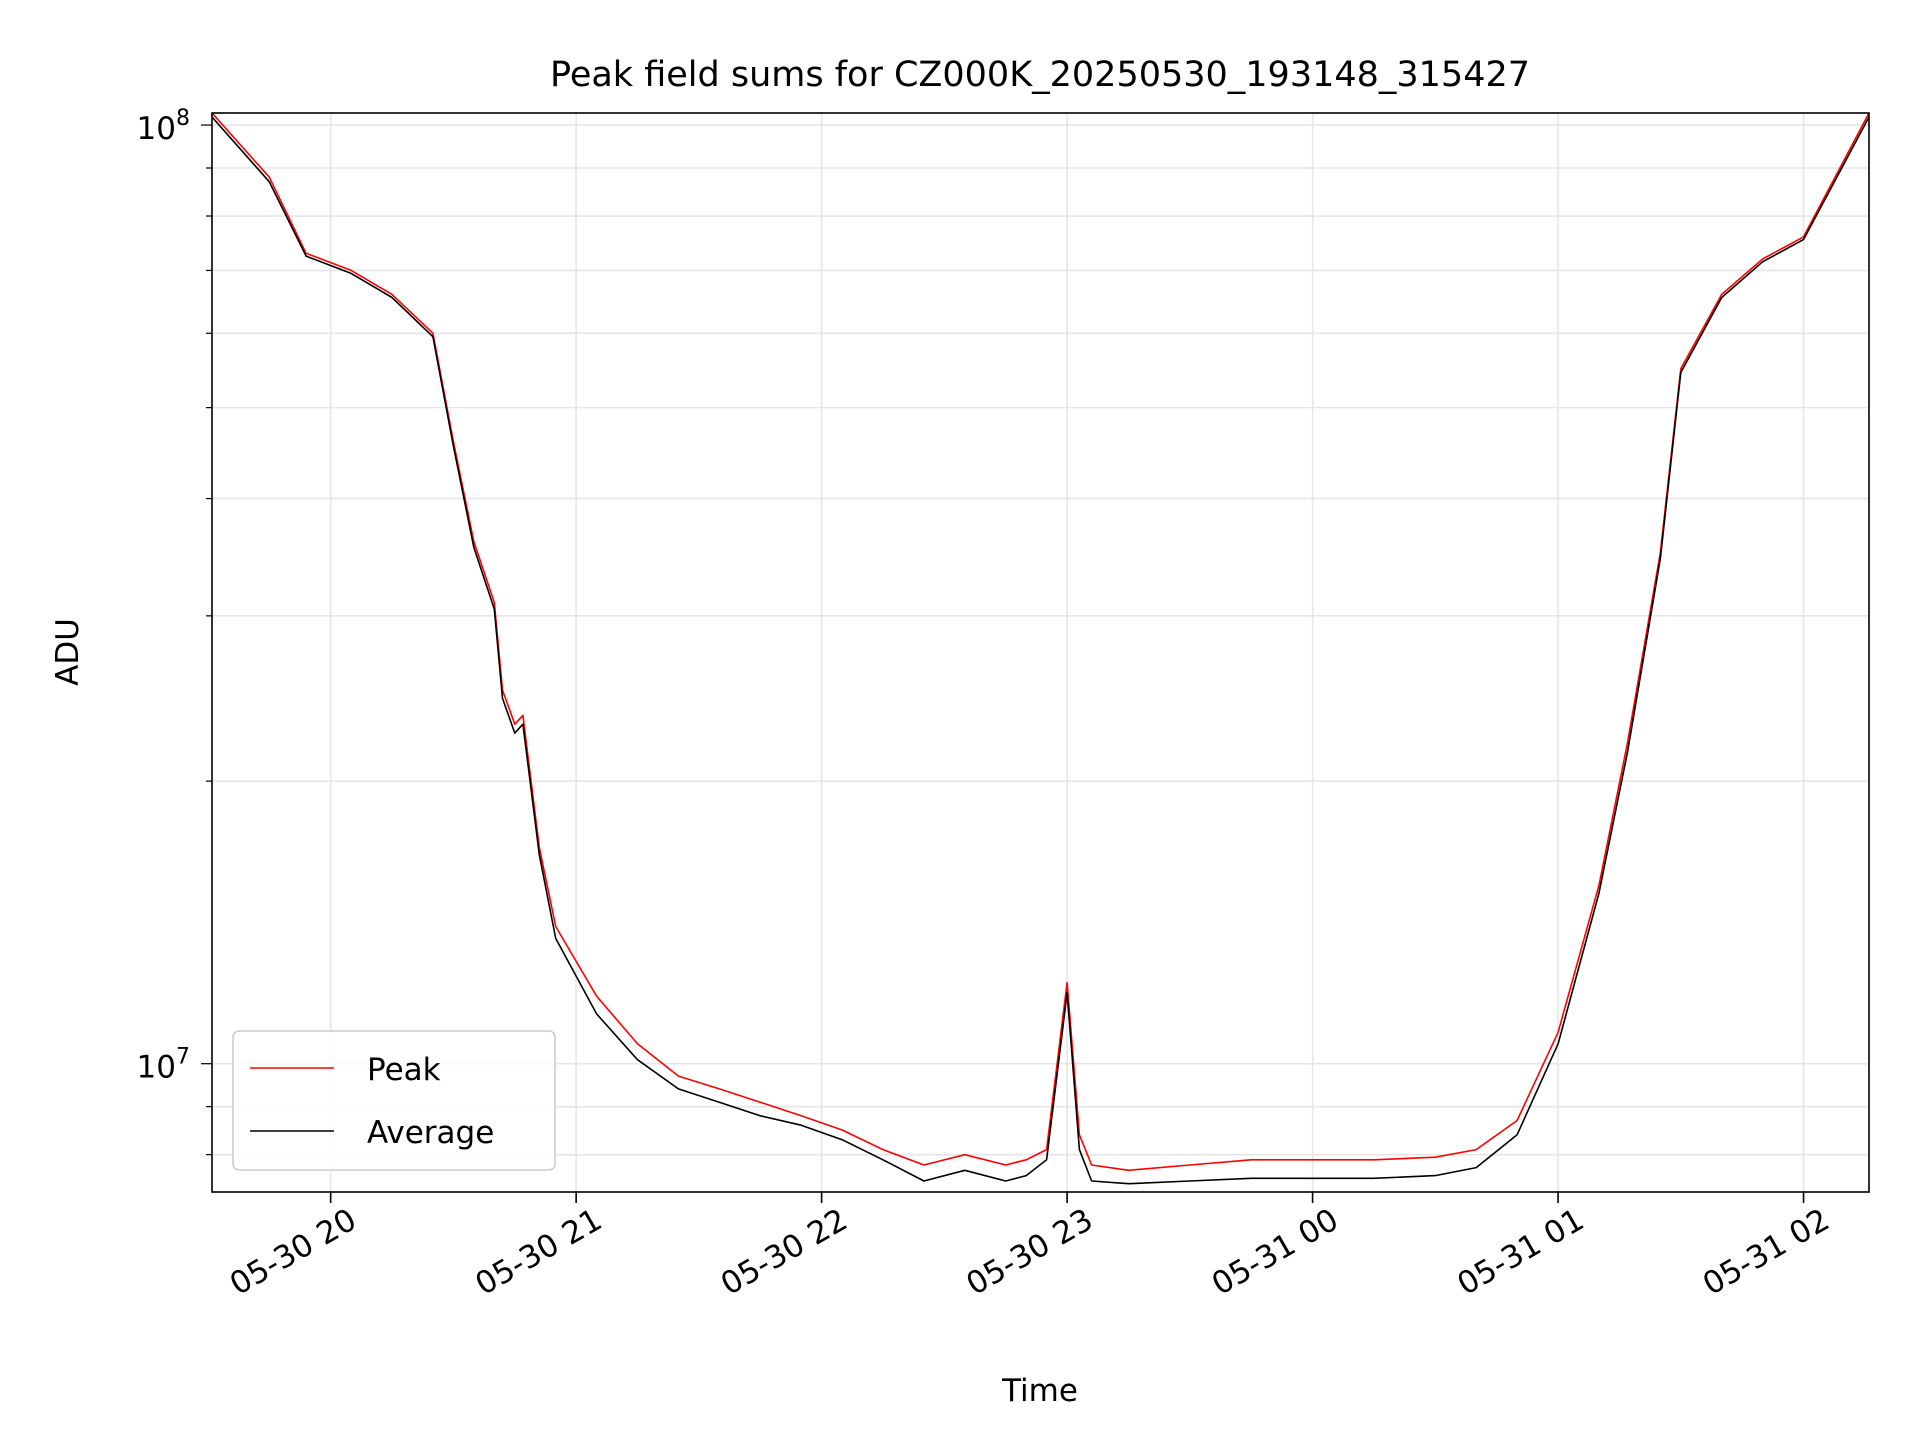  Describe the element at coordinates (1029, 1252) in the screenshot. I see `x-tick-label: 05-30 23` at that location.